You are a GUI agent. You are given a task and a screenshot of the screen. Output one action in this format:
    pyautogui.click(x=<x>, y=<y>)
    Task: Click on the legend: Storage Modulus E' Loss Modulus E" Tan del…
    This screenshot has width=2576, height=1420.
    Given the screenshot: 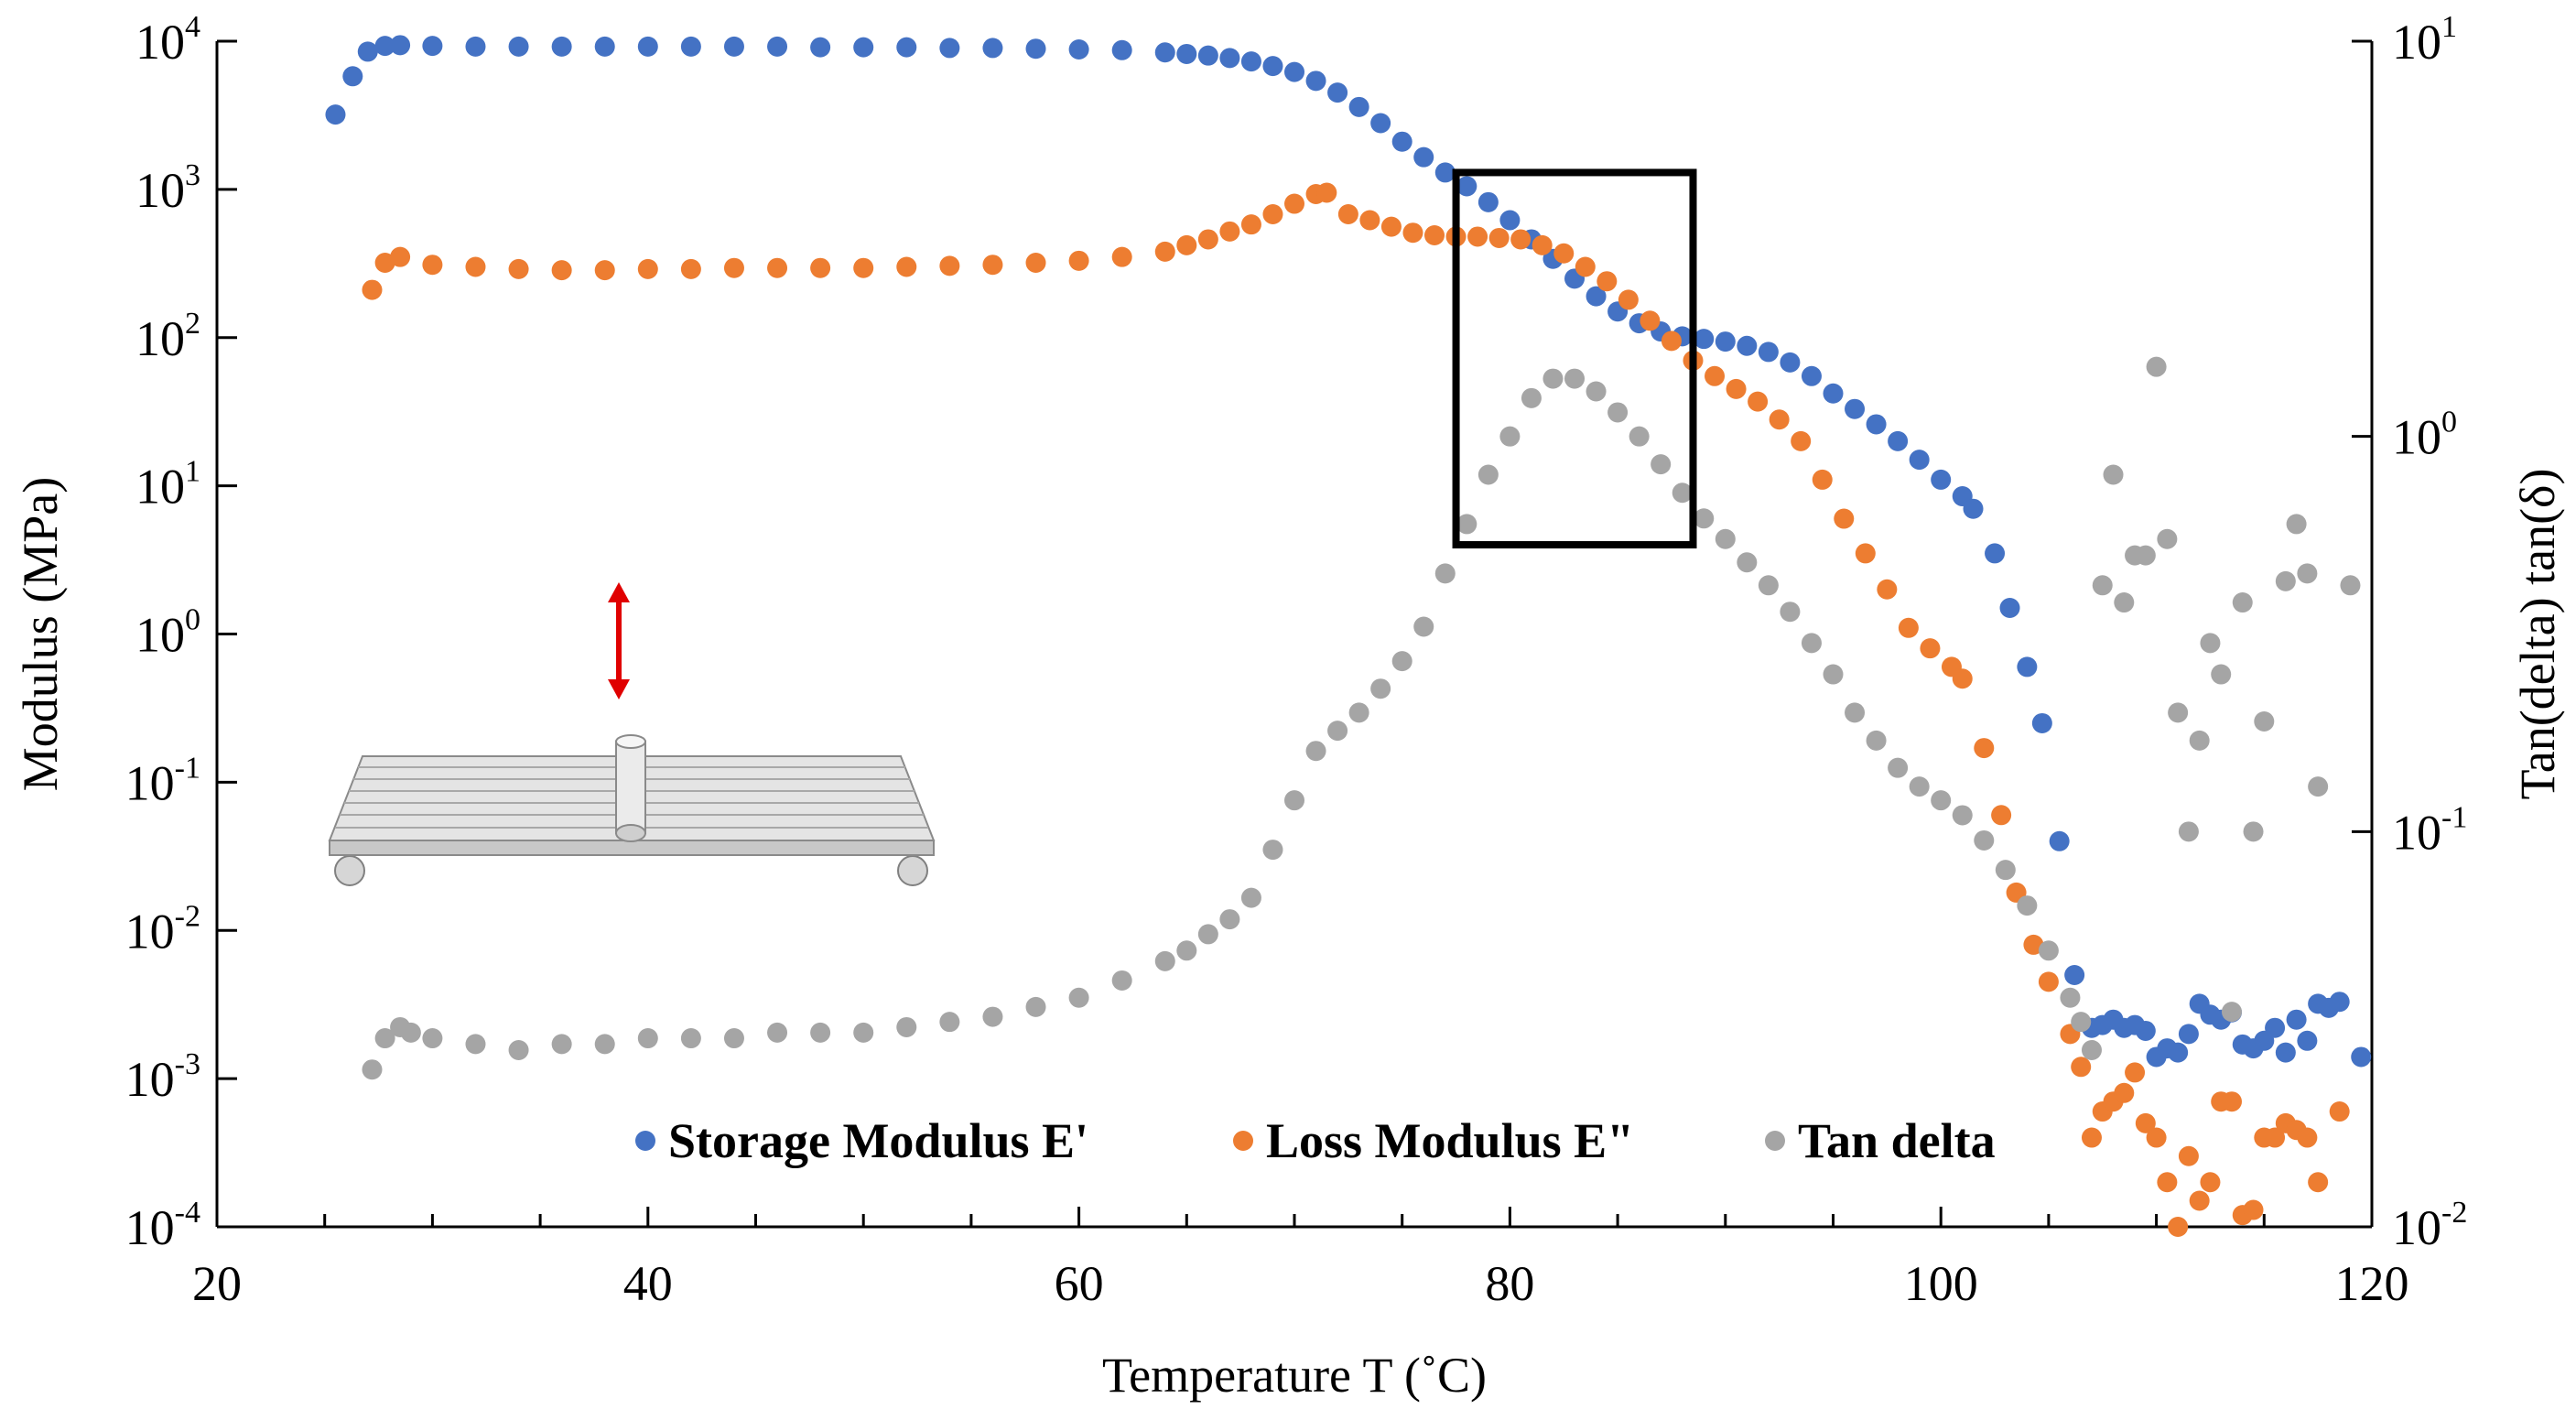 What is the action you would take?
    pyautogui.click(x=1315, y=1140)
    